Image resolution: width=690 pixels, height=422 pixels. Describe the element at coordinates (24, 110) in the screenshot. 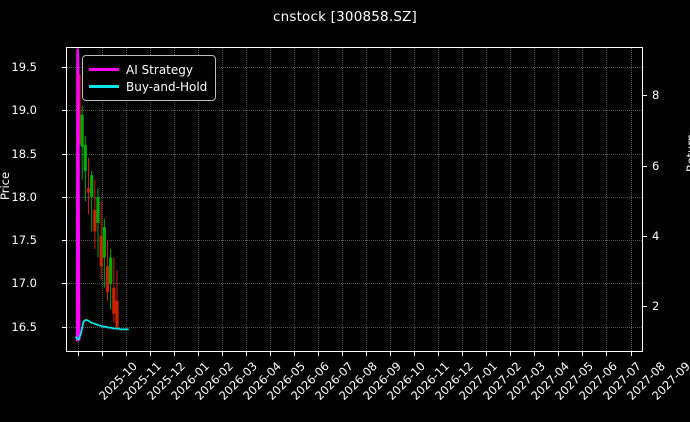

I see `y-tick-label-left: 19.0` at that location.